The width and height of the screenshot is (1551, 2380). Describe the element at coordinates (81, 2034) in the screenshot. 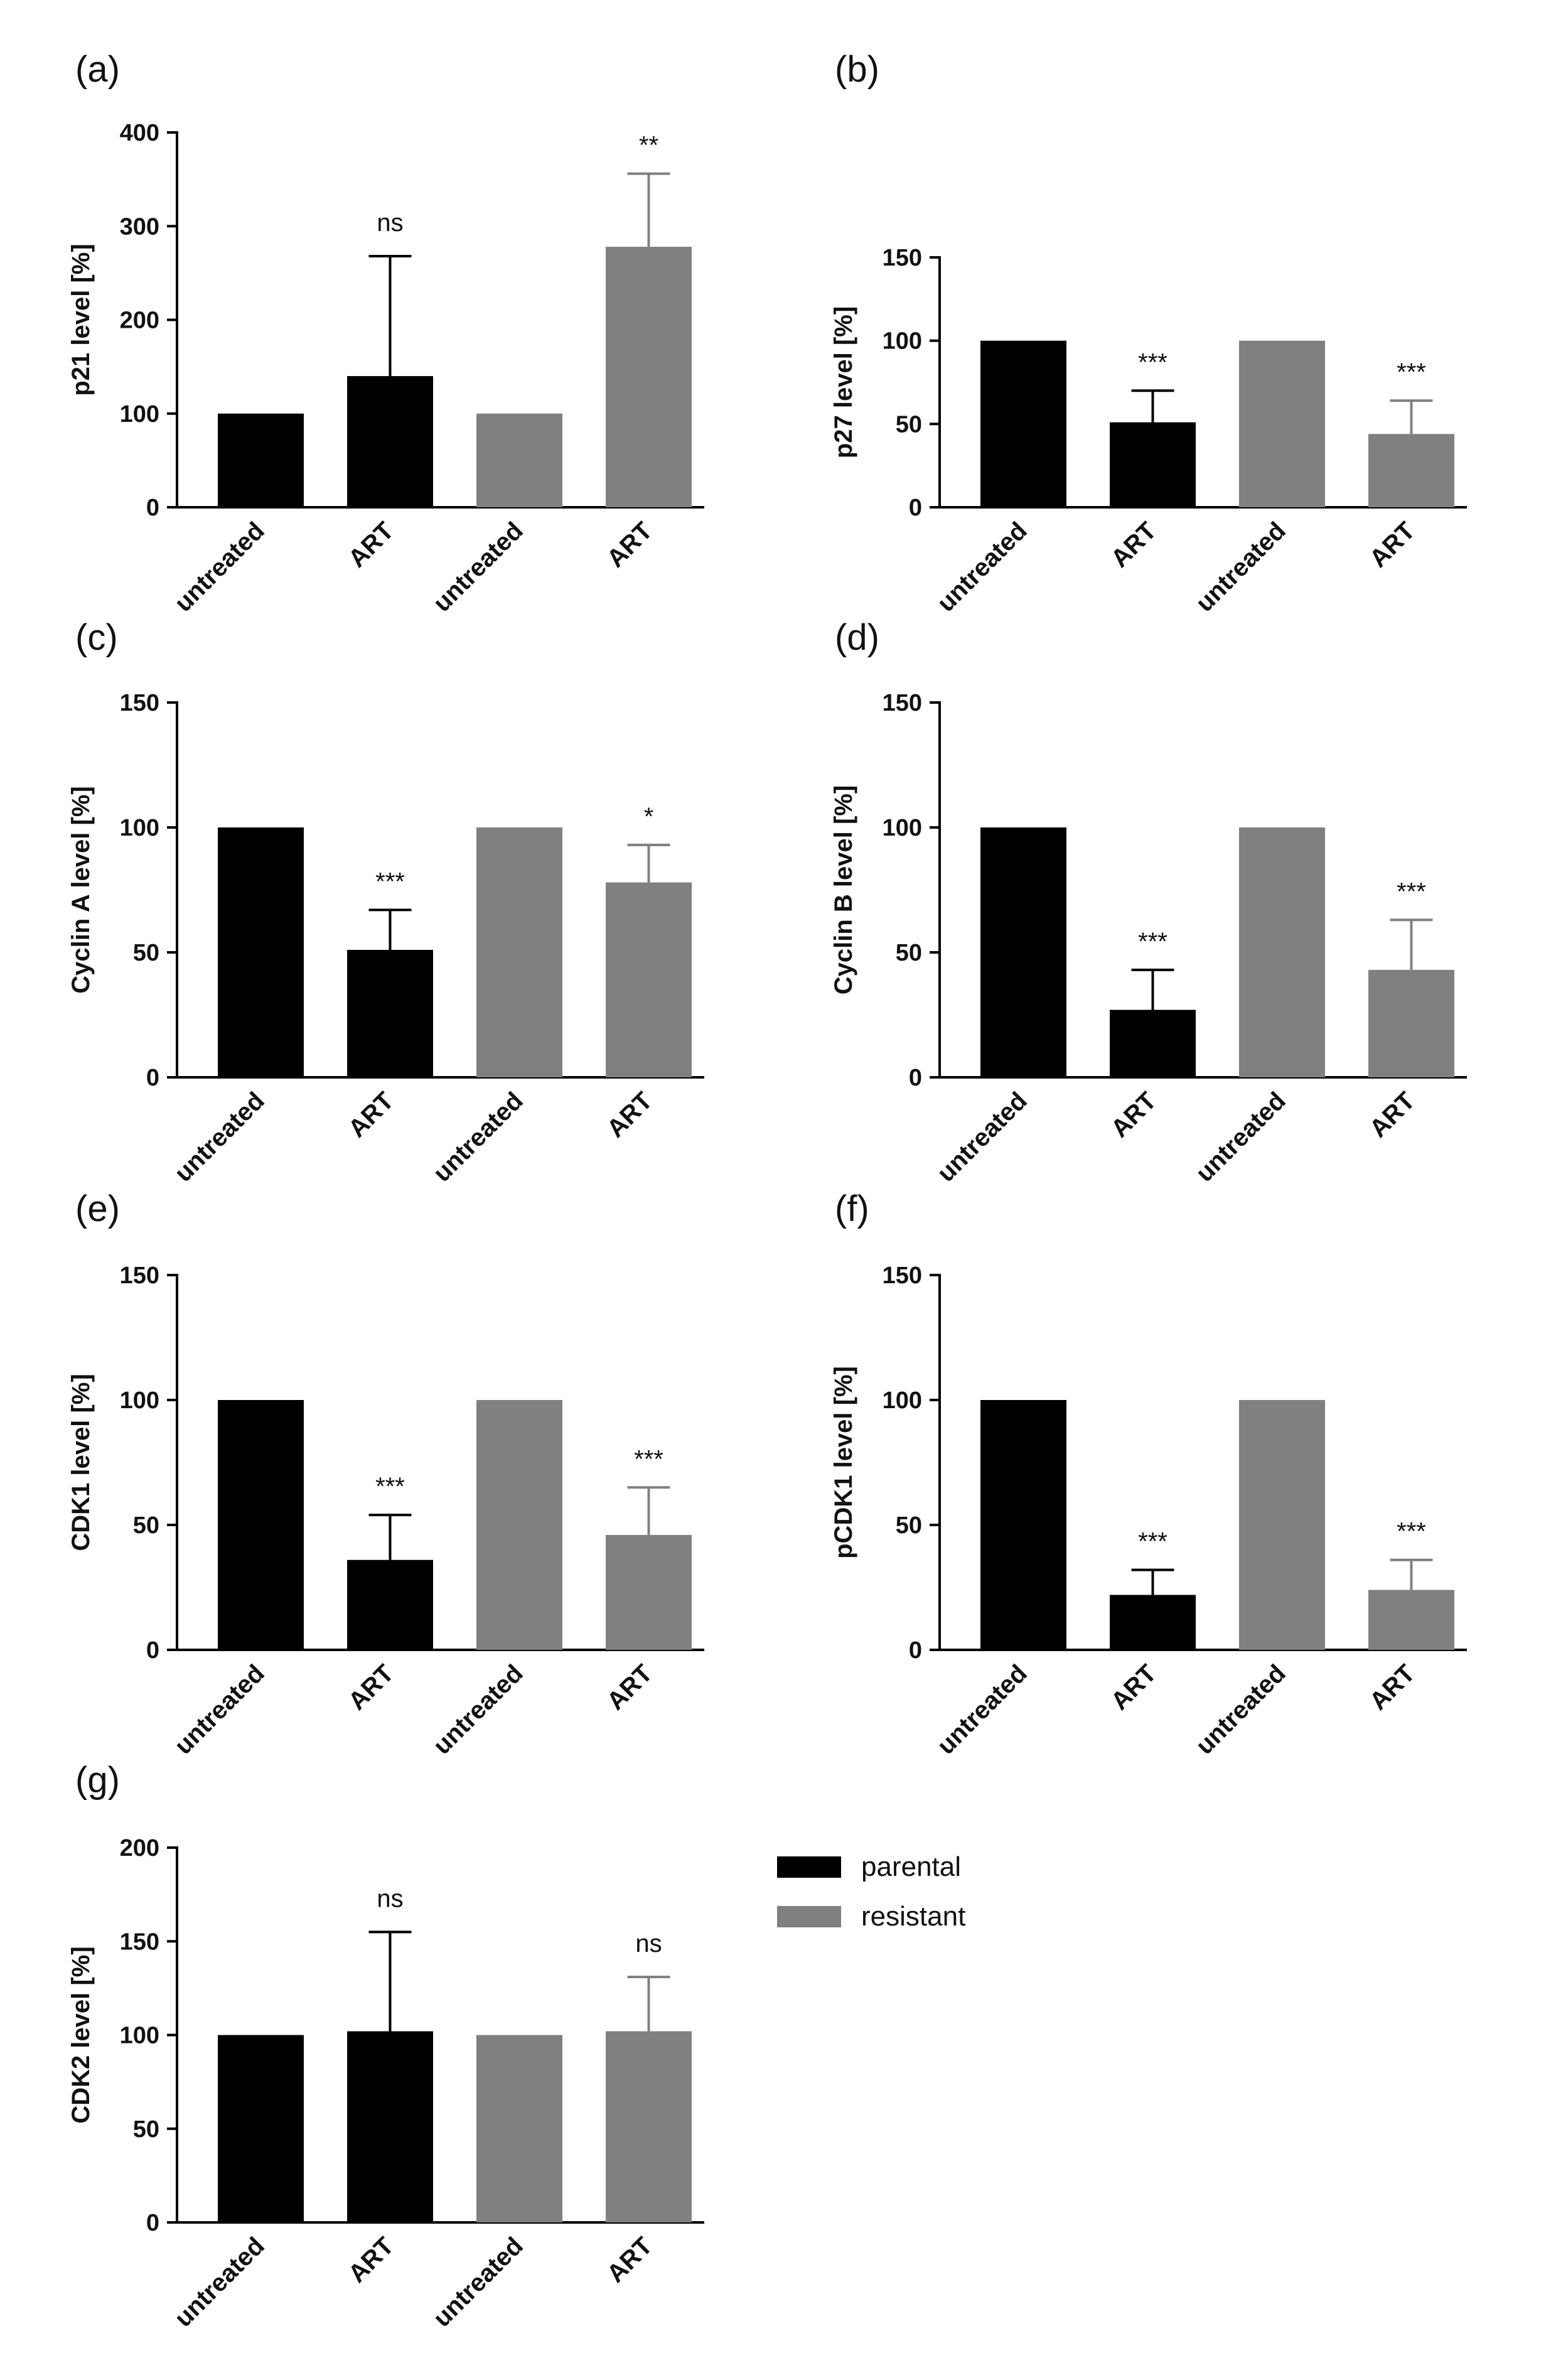

I see `y-axis-label: CDK2 level [%]` at that location.